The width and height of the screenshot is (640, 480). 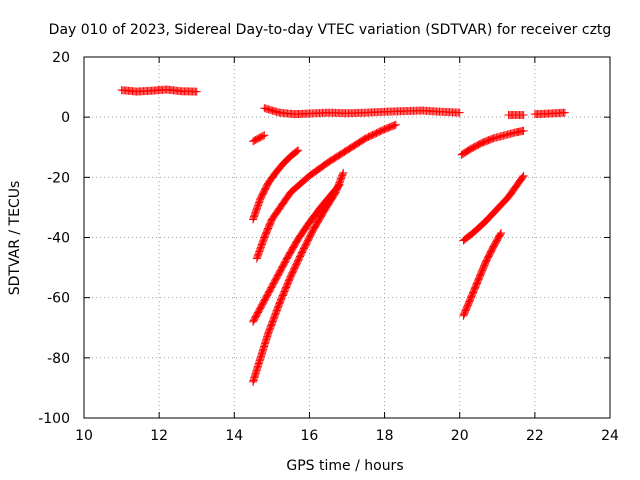 I want to click on y-tick-label: -100, so click(x=54, y=419).